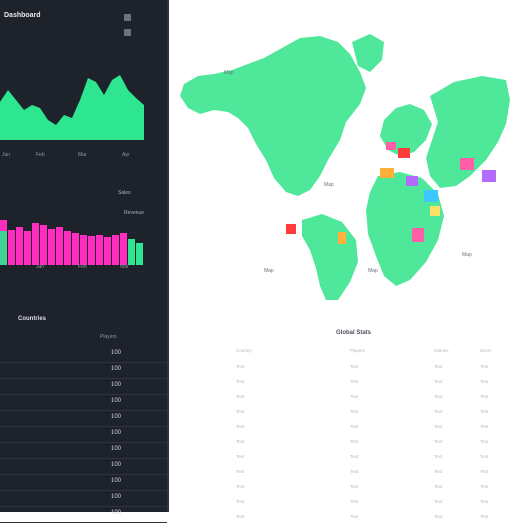  Describe the element at coordinates (244, 350) in the screenshot. I see `table-header: Country` at that location.